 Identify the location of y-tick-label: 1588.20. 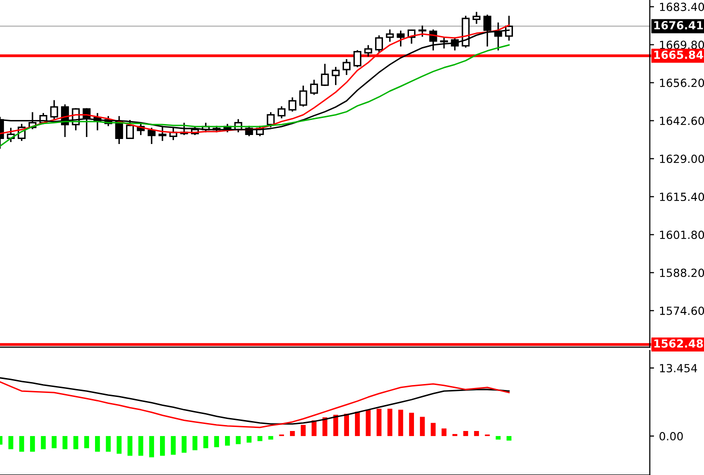
(682, 273).